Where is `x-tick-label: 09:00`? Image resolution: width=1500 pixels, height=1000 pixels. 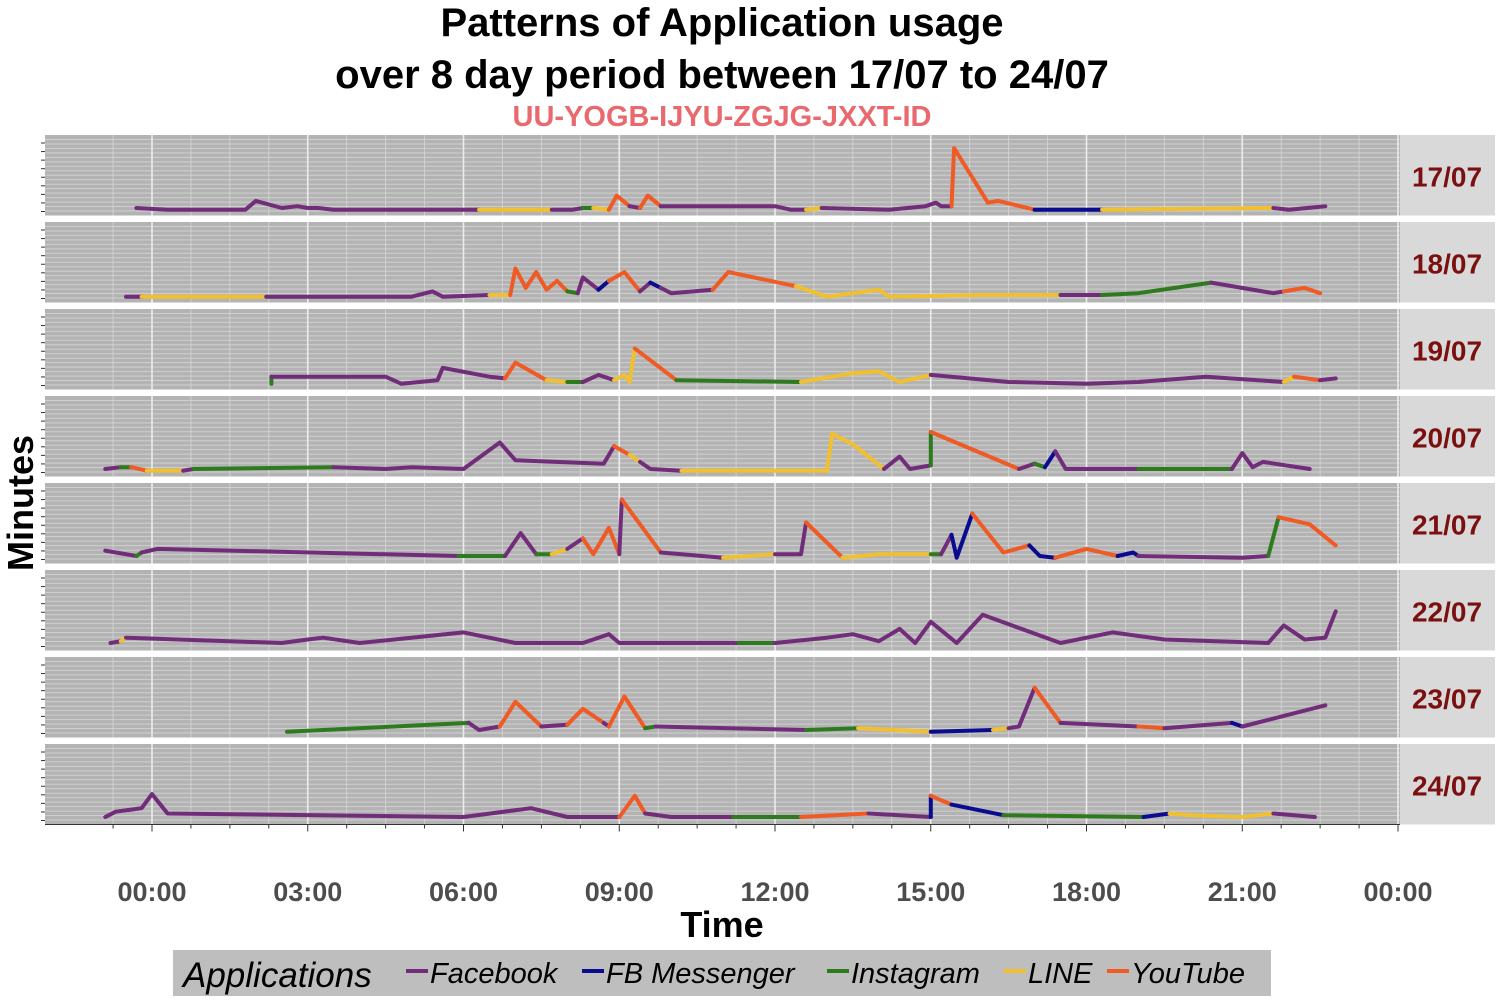
x-tick-label: 09:00 is located at coordinates (619, 892).